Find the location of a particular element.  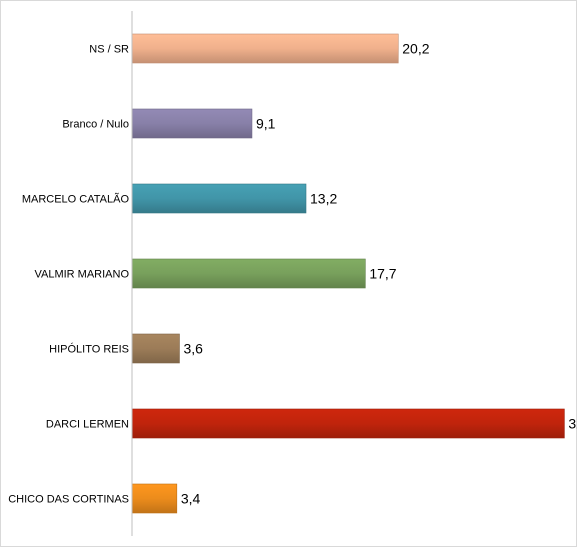

value-label-6: 3,4 is located at coordinates (191, 499).